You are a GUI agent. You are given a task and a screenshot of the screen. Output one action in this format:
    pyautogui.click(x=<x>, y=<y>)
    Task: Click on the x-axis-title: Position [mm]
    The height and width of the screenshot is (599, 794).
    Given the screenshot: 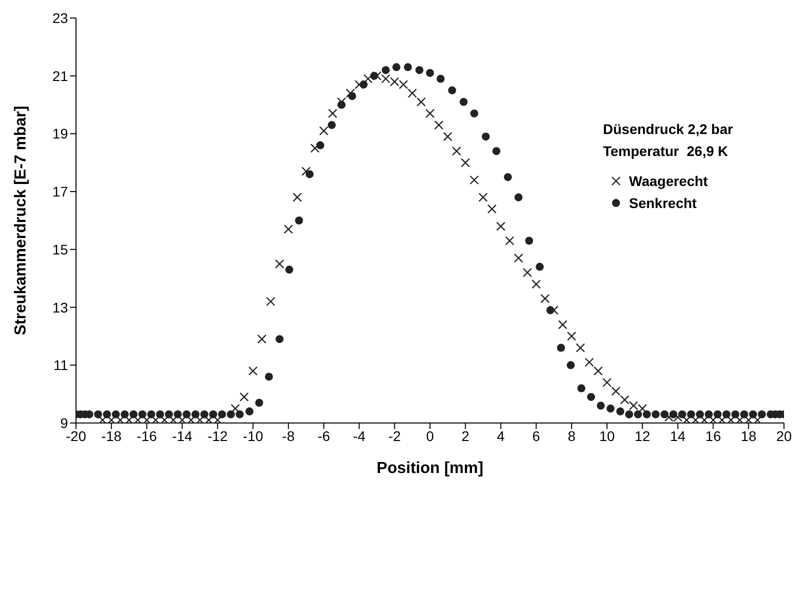 What is the action you would take?
    pyautogui.click(x=430, y=468)
    